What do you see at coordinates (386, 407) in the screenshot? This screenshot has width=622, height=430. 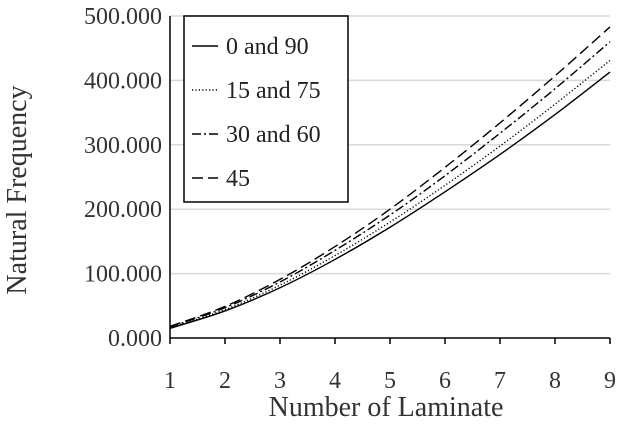 I see `x-axis-title: Number of Laminate` at bounding box center [386, 407].